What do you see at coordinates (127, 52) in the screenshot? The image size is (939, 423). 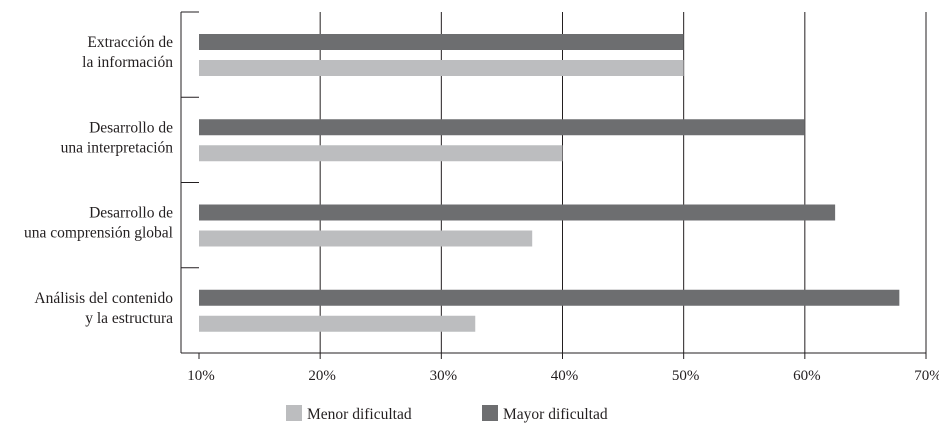 I see `category-label-0: Extracción de la información` at bounding box center [127, 52].